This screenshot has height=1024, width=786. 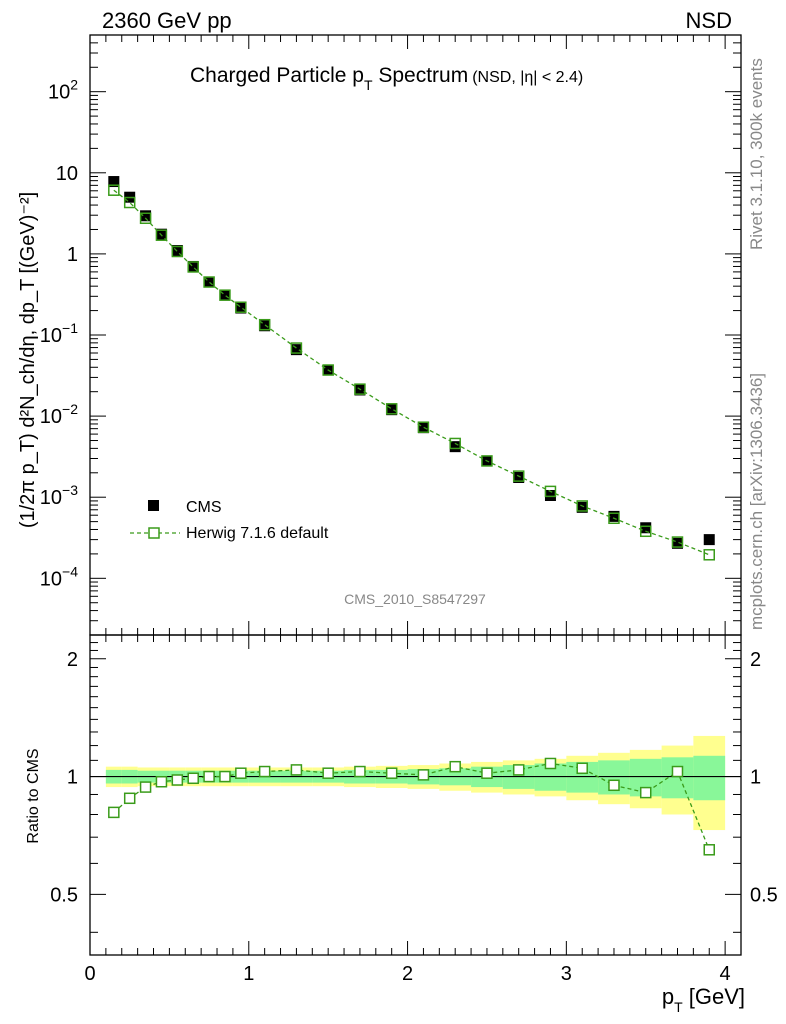 I want to click on analysis-id: CMS_2010_S8547297, so click(x=415, y=599).